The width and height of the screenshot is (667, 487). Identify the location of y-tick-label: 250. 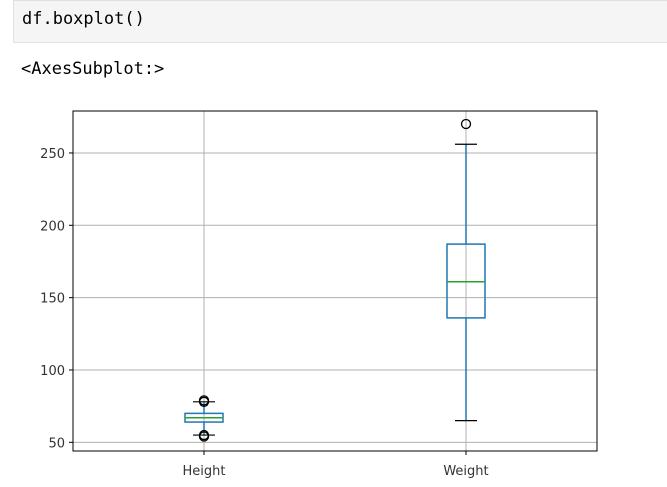
(52, 154).